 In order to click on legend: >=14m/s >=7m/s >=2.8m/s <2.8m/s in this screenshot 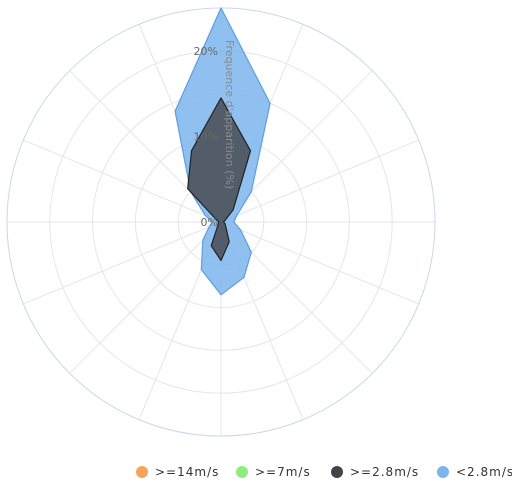, I will do `click(324, 472)`.